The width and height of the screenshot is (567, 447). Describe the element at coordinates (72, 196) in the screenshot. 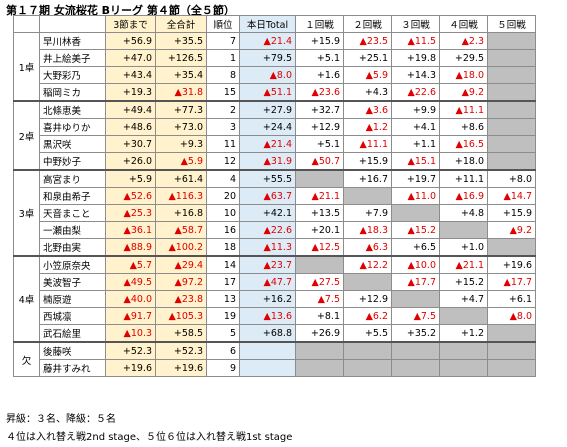

I see `player-name: 和泉由希子` at that location.